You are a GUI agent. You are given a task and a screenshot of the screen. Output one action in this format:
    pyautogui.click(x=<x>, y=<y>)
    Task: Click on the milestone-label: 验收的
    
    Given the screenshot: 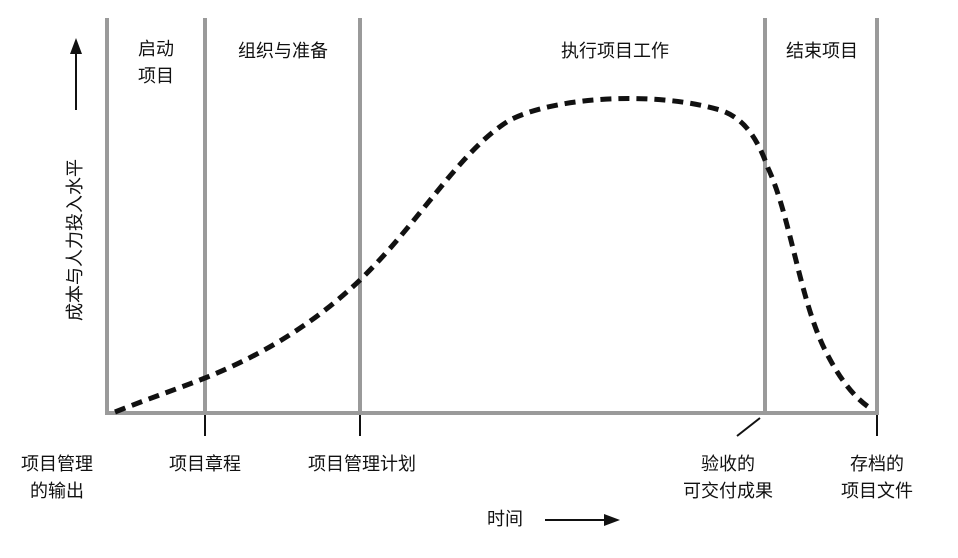 What is the action you would take?
    pyautogui.click(x=728, y=464)
    